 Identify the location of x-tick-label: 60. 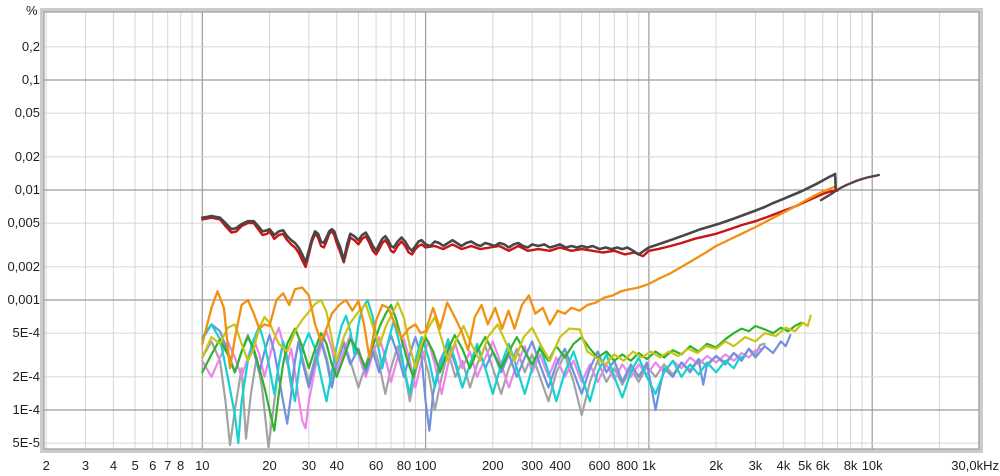
(376, 465).